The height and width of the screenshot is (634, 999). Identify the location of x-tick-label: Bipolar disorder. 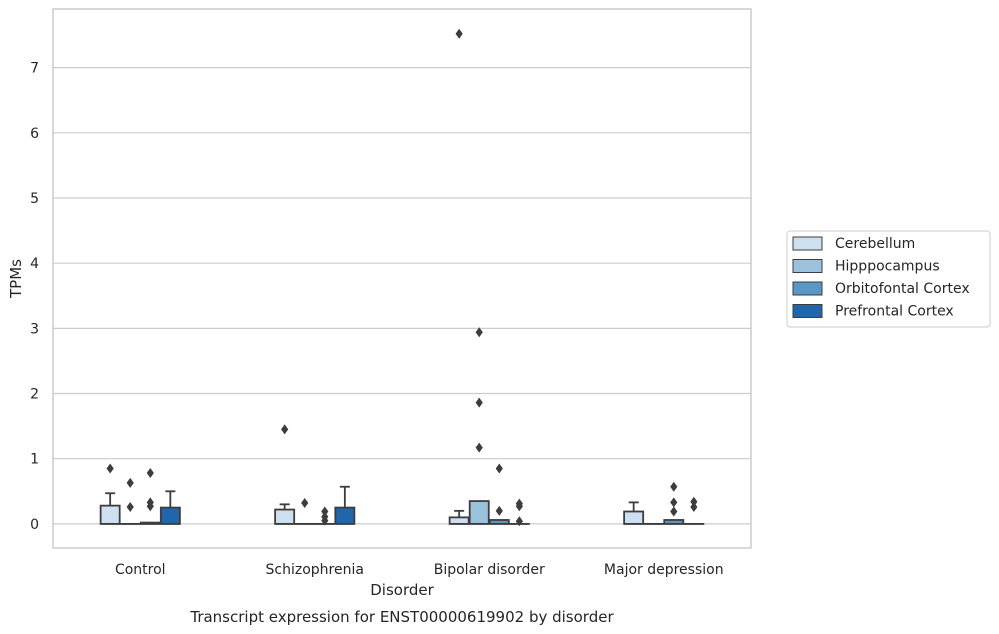
(489, 570).